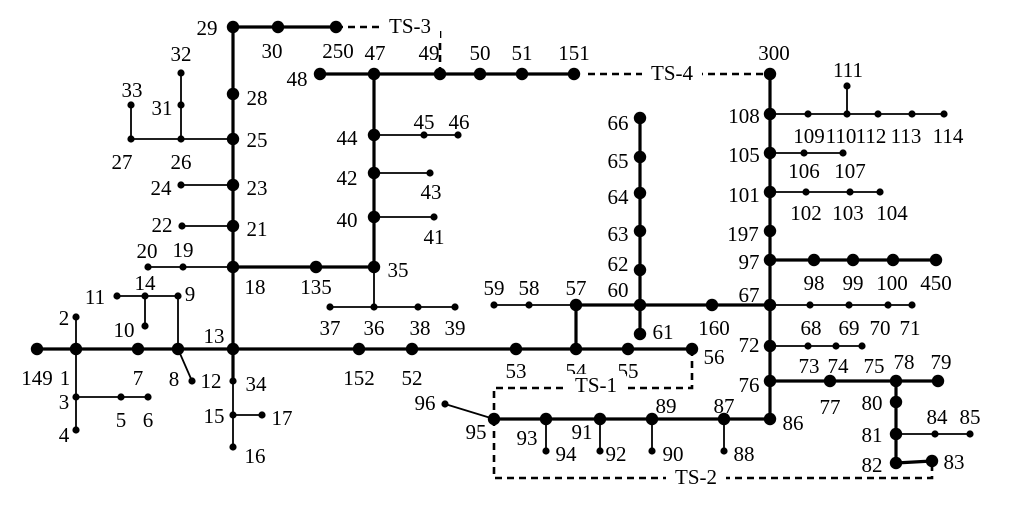 Image resolution: width=1027 pixels, height=506 pixels. Describe the element at coordinates (872, 403) in the screenshot. I see `bus-label-80: 80` at that location.